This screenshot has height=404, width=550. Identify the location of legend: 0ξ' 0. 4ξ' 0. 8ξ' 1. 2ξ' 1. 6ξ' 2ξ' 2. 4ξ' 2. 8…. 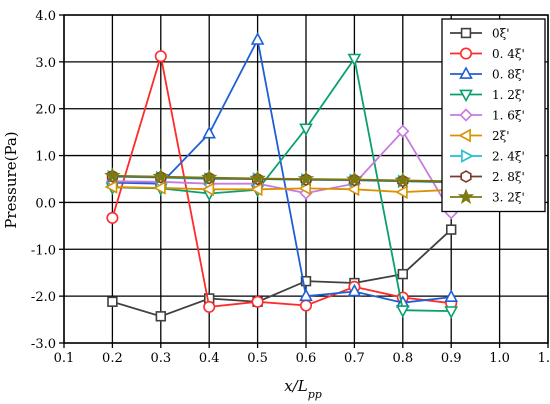
(493, 115).